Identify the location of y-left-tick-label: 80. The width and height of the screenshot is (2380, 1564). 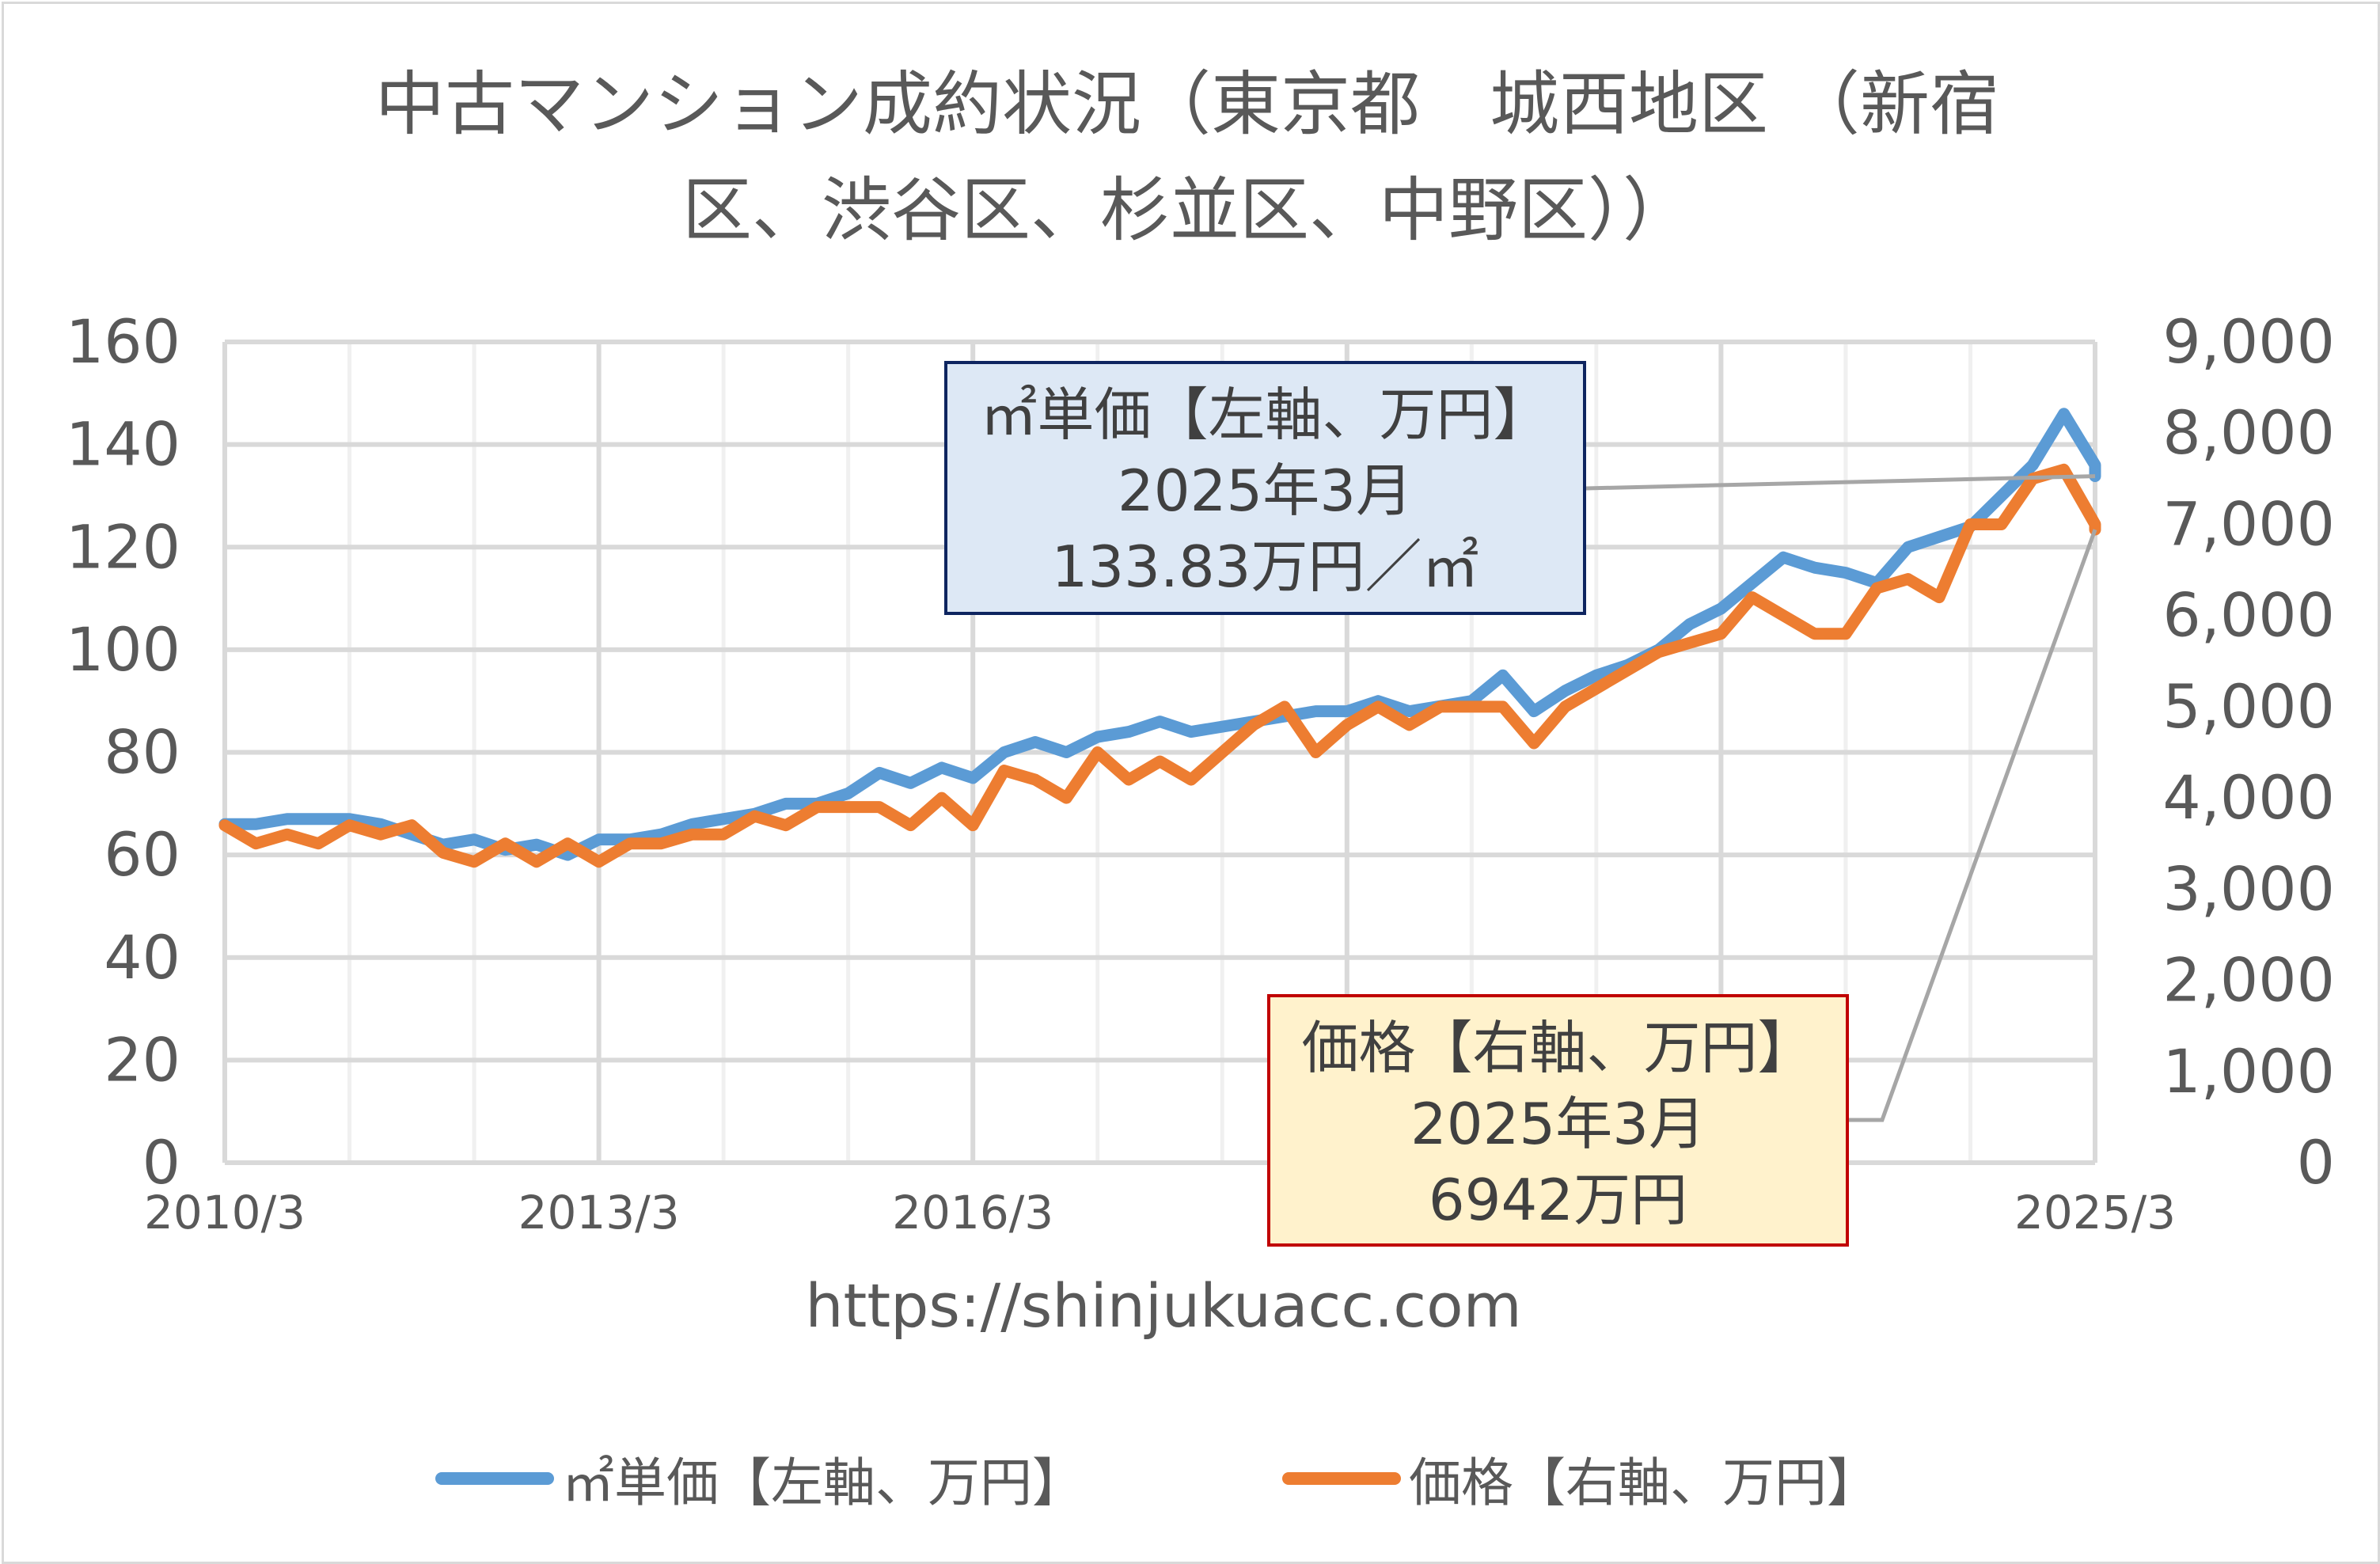
(142, 752).